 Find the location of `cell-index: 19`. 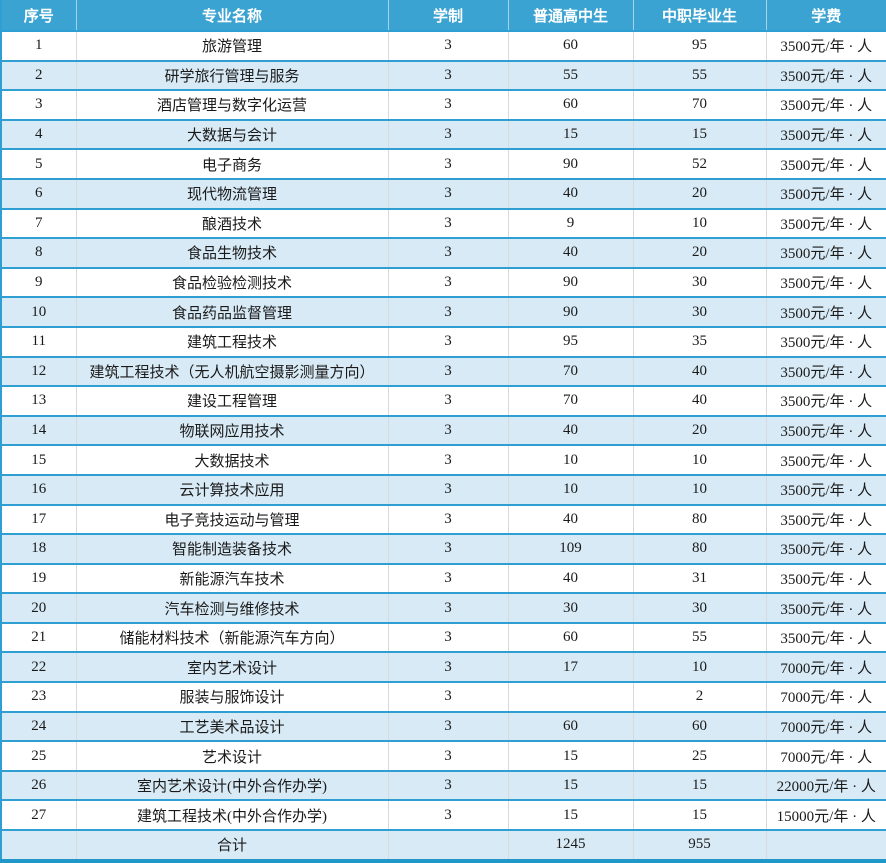

cell-index: 19 is located at coordinates (39, 579).